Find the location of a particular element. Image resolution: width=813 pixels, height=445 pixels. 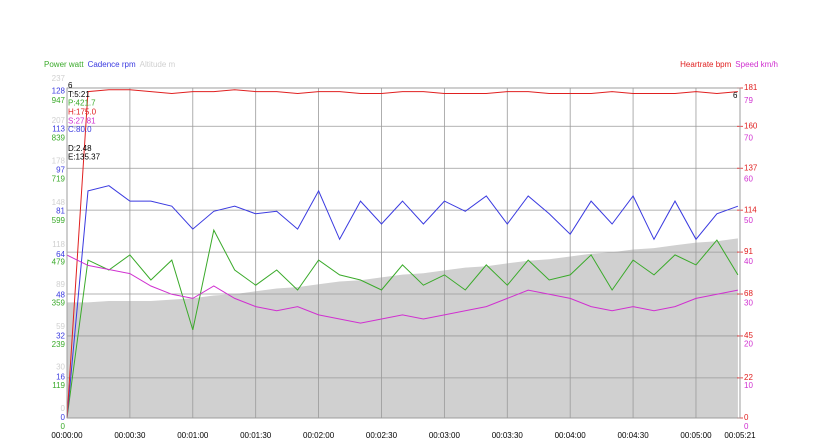

legend-entry: Cadence rpm is located at coordinates (112, 64).